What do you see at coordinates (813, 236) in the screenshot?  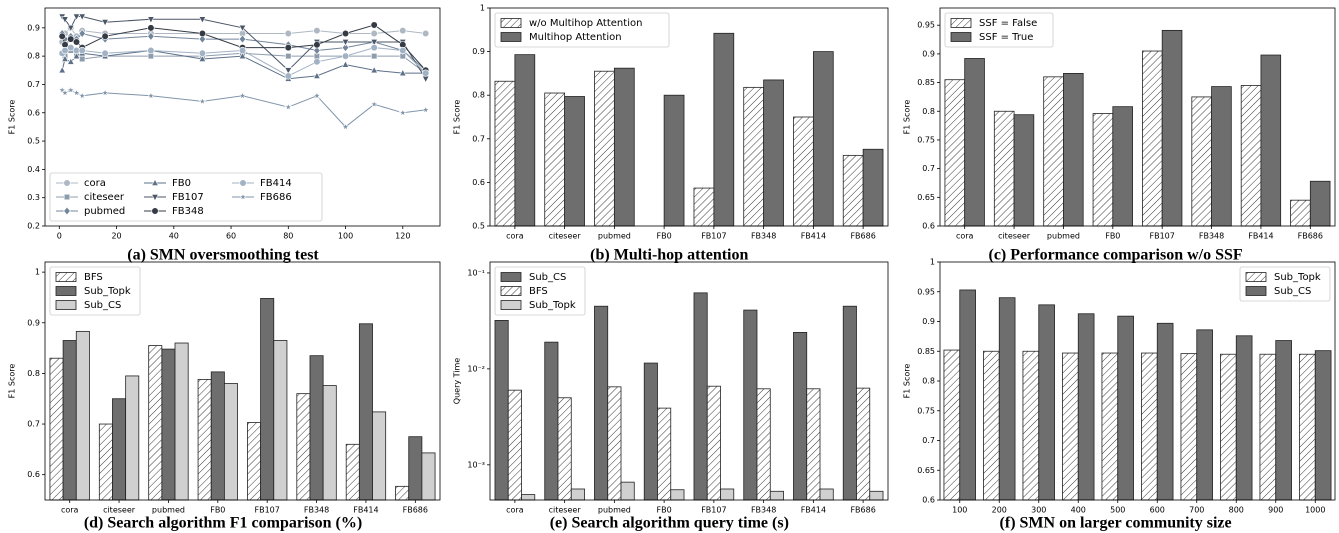 I see `x-tick-label: FB414` at bounding box center [813, 236].